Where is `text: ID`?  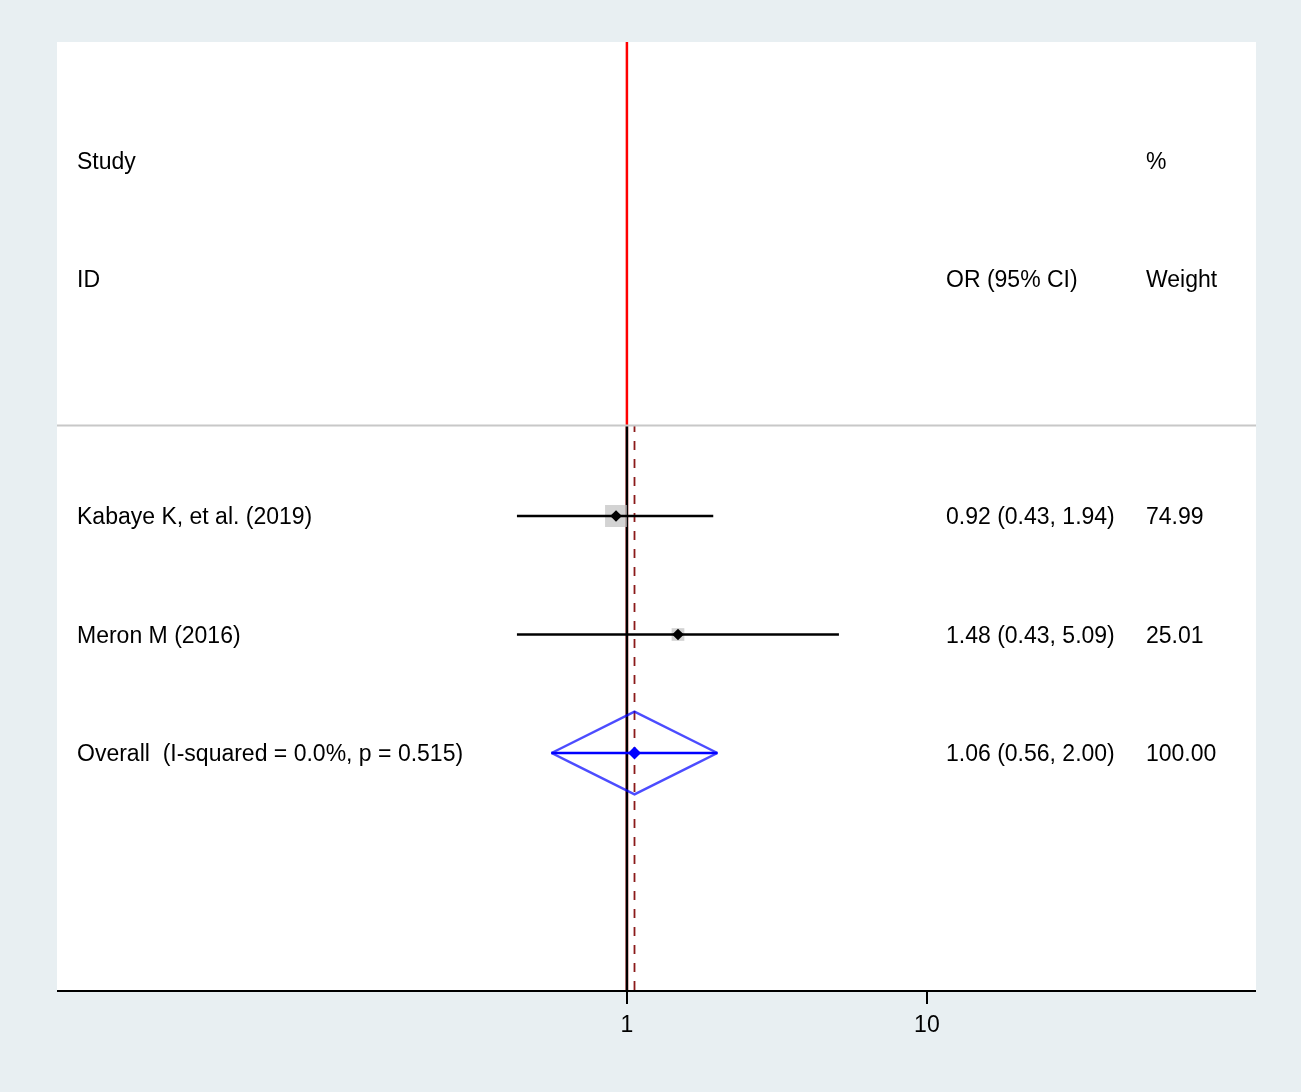
text: ID is located at coordinates (88, 279).